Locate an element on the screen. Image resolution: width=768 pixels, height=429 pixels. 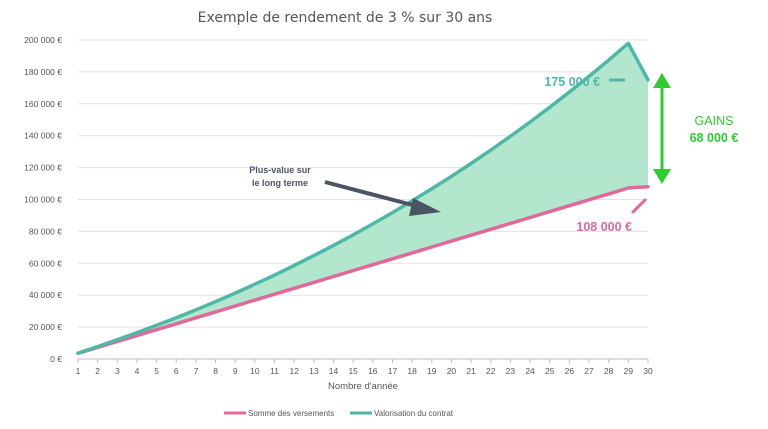
y-tick-label: 160 000 € is located at coordinates (43, 104).